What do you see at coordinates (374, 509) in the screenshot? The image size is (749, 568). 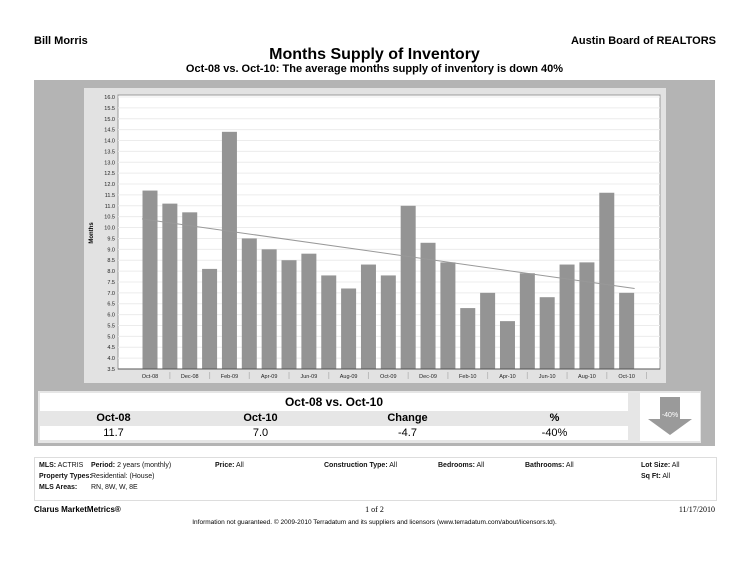 I see `page-number: 1 of 2` at bounding box center [374, 509].